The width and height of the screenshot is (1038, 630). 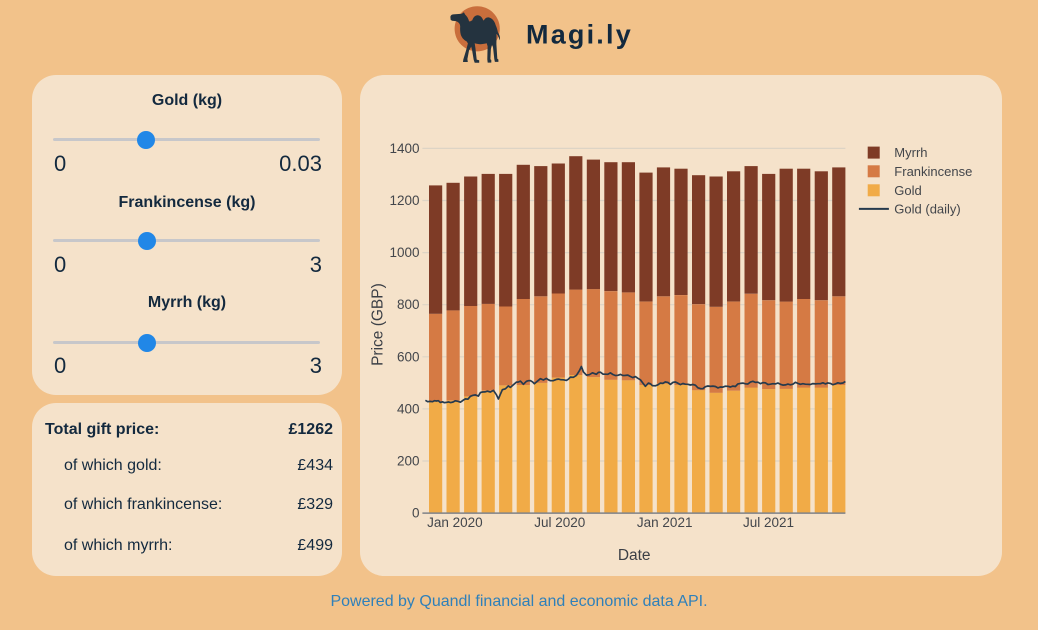 What do you see at coordinates (404, 200) in the screenshot?
I see `svg-text: 1200` at bounding box center [404, 200].